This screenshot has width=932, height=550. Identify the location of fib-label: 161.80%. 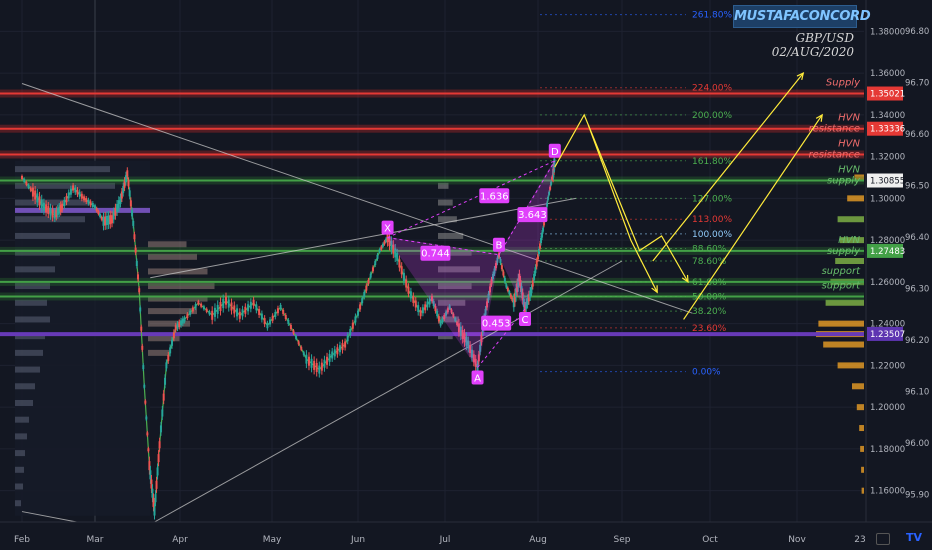
(712, 162).